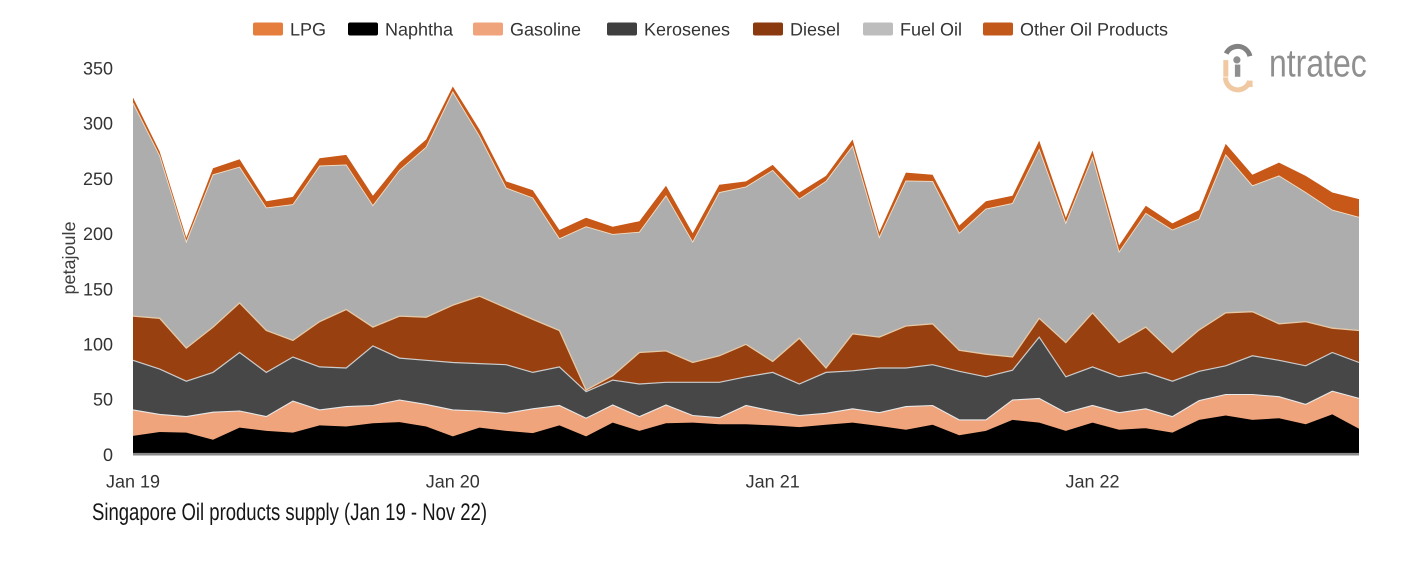 The height and width of the screenshot is (561, 1401). Describe the element at coordinates (687, 30) in the screenshot. I see `svg-text: Kerosenes` at that location.